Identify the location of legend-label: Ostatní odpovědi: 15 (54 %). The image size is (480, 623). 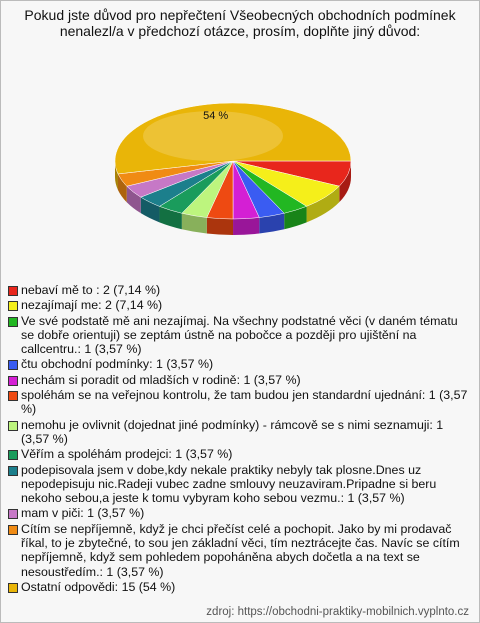
(98, 586).